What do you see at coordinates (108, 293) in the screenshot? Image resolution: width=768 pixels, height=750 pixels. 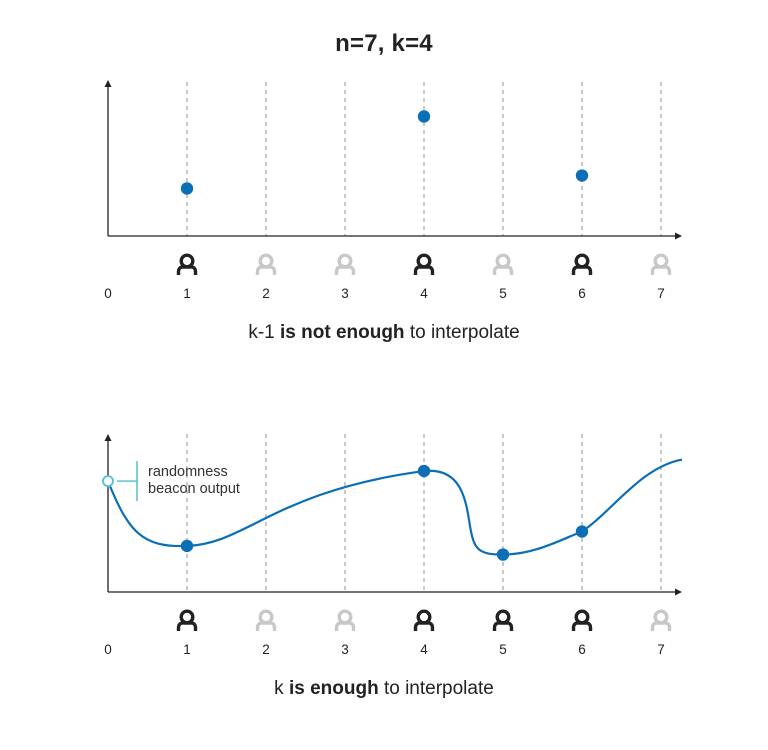 I see `top-x-tick-label: 0` at bounding box center [108, 293].